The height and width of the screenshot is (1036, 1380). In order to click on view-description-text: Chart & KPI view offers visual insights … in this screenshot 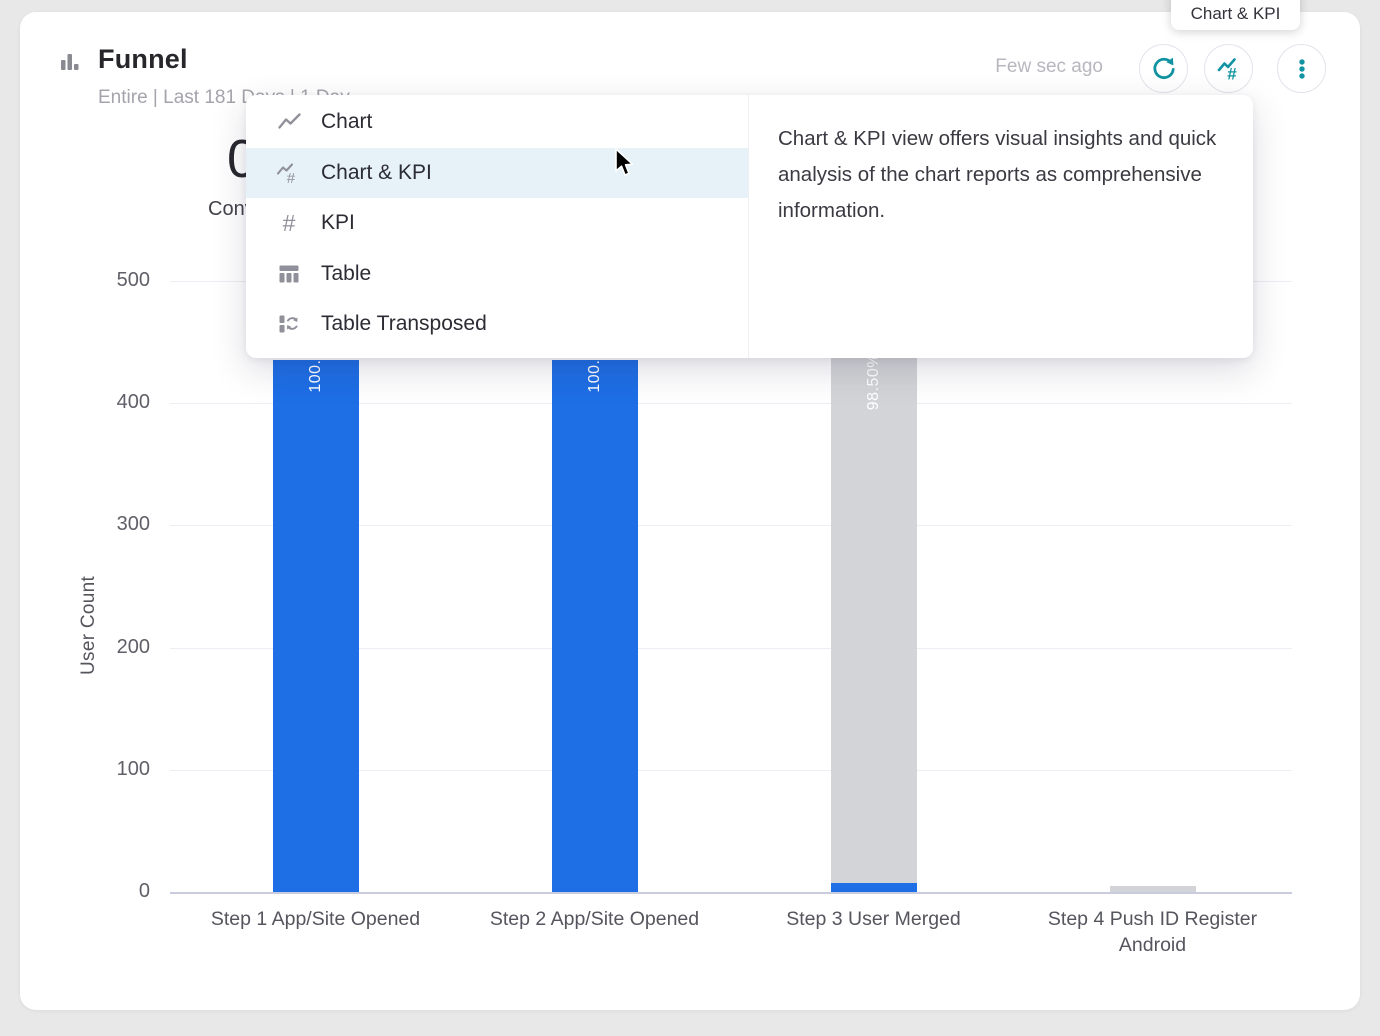, I will do `click(997, 174)`.